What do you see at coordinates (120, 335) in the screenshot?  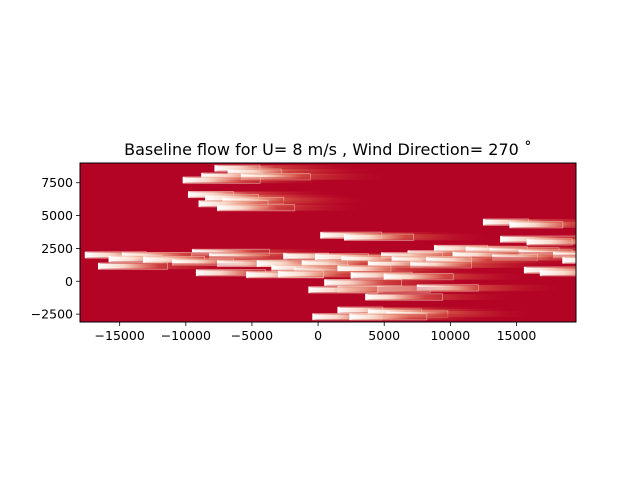 I see `x-tick-label: −15000` at bounding box center [120, 335].